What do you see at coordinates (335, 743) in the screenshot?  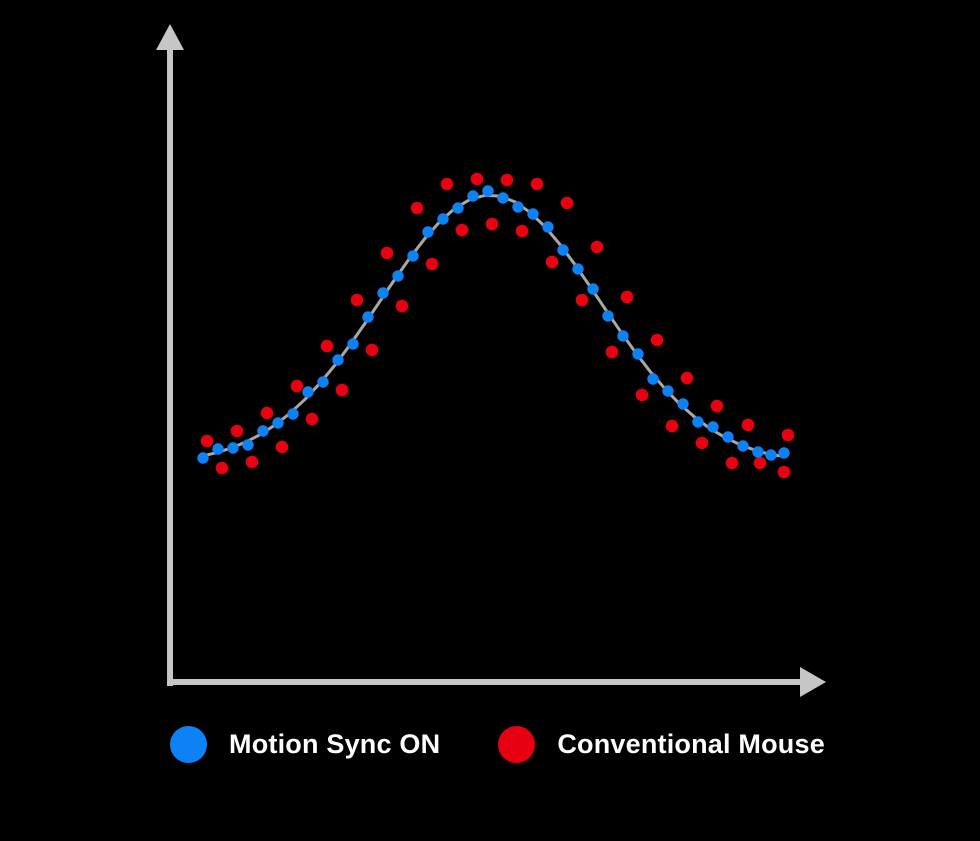 I see `legend-label-motion-sync-on: Motion Sync ON` at bounding box center [335, 743].